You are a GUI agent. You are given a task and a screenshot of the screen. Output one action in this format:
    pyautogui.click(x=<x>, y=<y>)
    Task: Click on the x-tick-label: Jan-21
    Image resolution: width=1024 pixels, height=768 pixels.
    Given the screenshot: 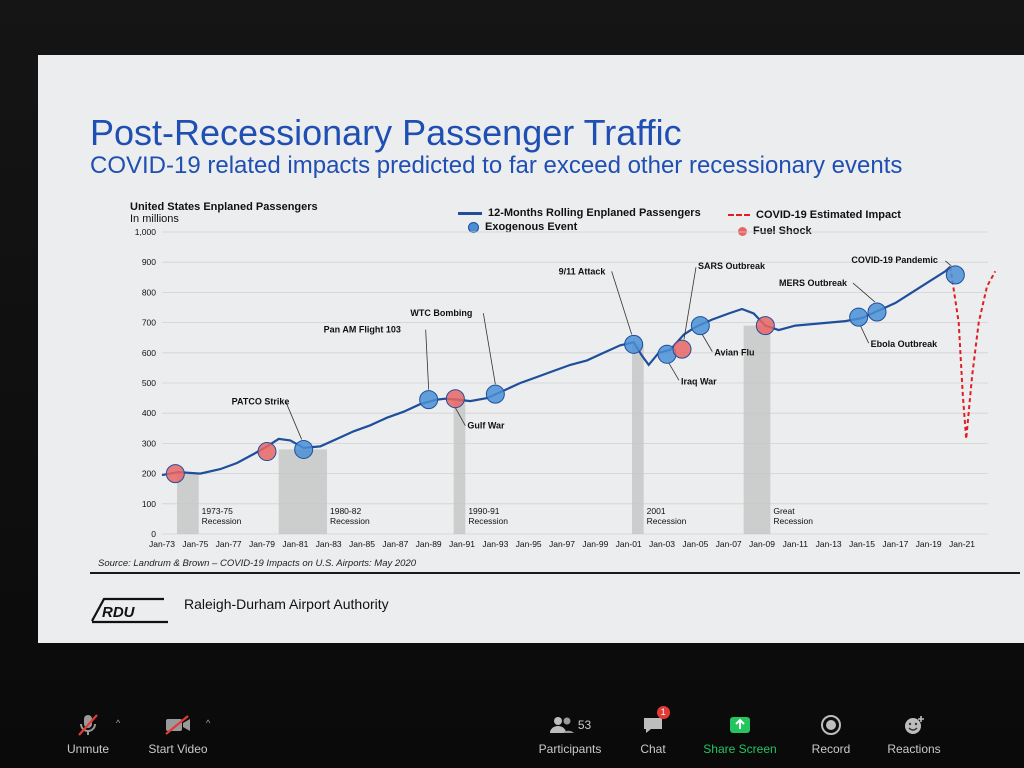 What is the action you would take?
    pyautogui.click(x=962, y=544)
    